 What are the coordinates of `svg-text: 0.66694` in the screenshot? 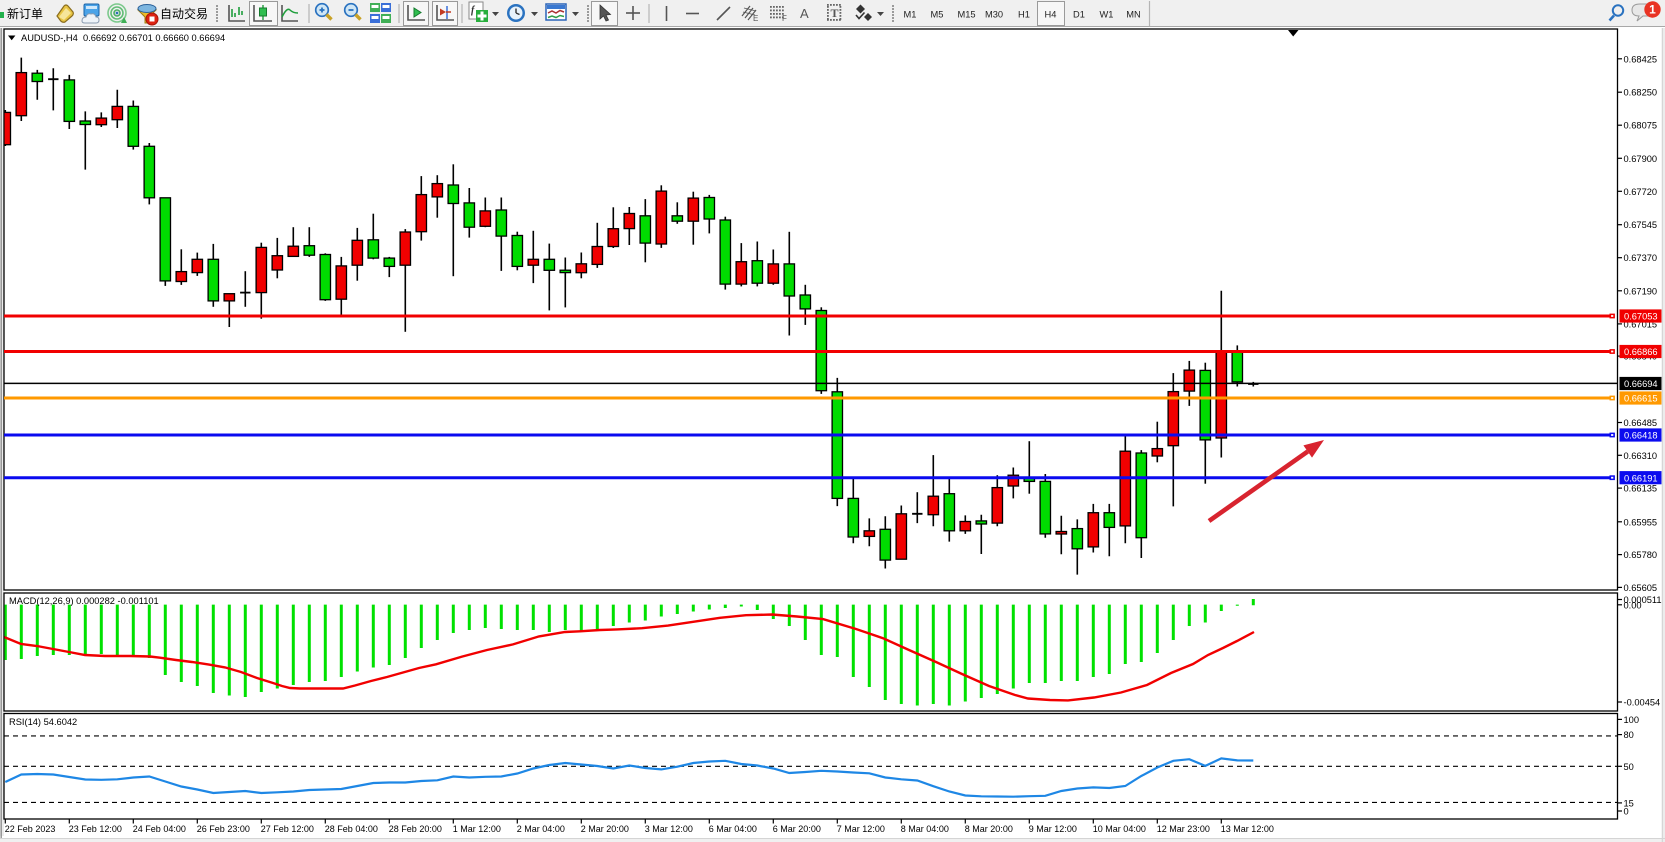 It's located at (1641, 384).